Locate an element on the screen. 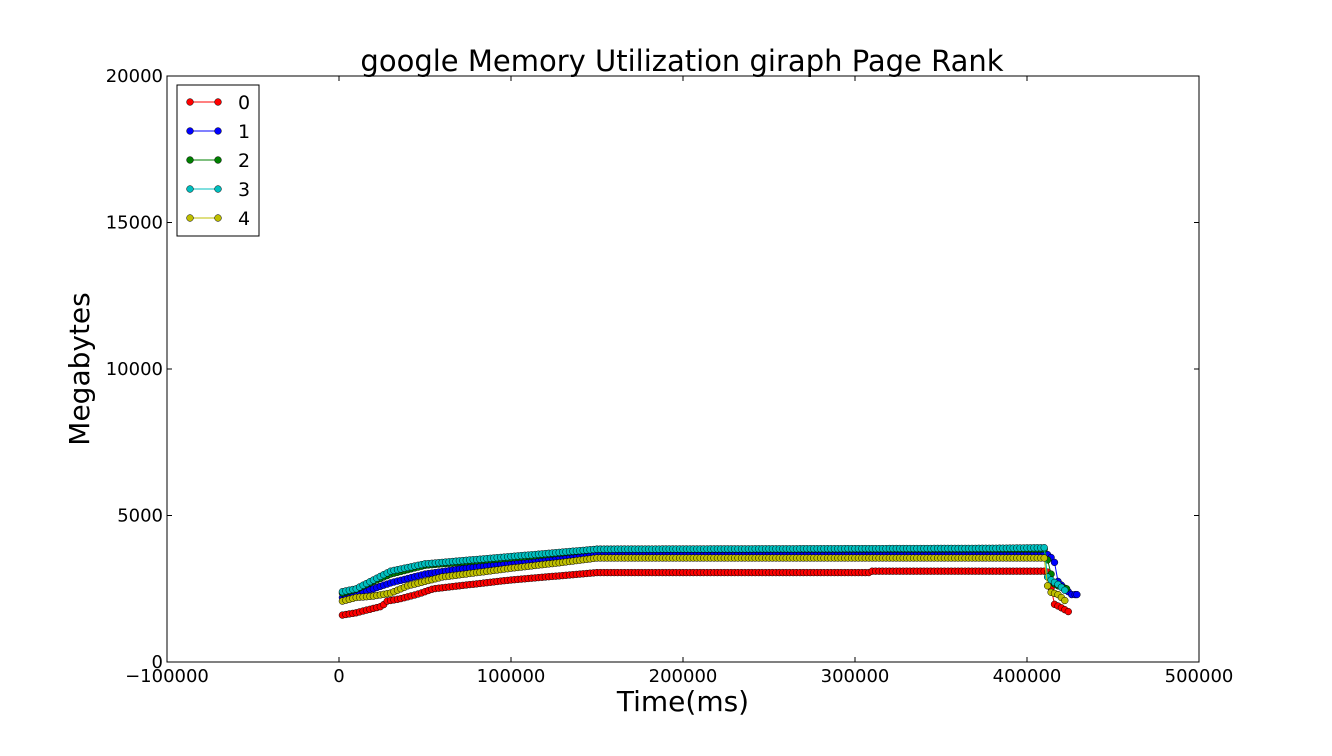 The width and height of the screenshot is (1332, 756). legend-label: 4 is located at coordinates (244, 219).